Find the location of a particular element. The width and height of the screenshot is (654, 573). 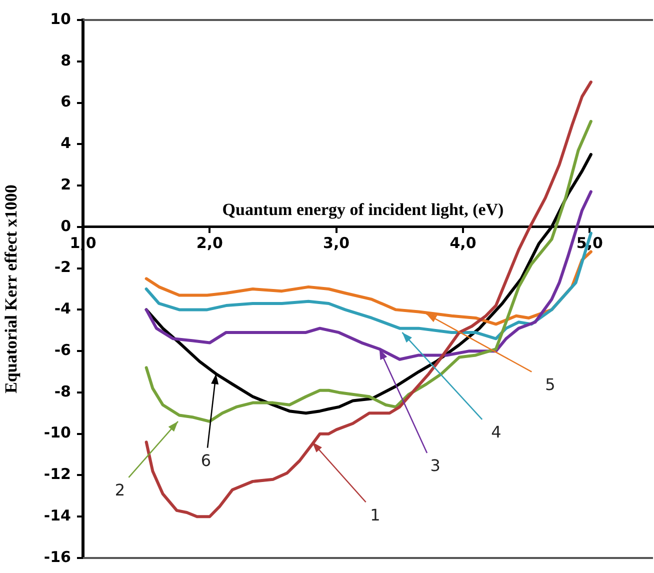

annotation: 1 is located at coordinates (375, 514).